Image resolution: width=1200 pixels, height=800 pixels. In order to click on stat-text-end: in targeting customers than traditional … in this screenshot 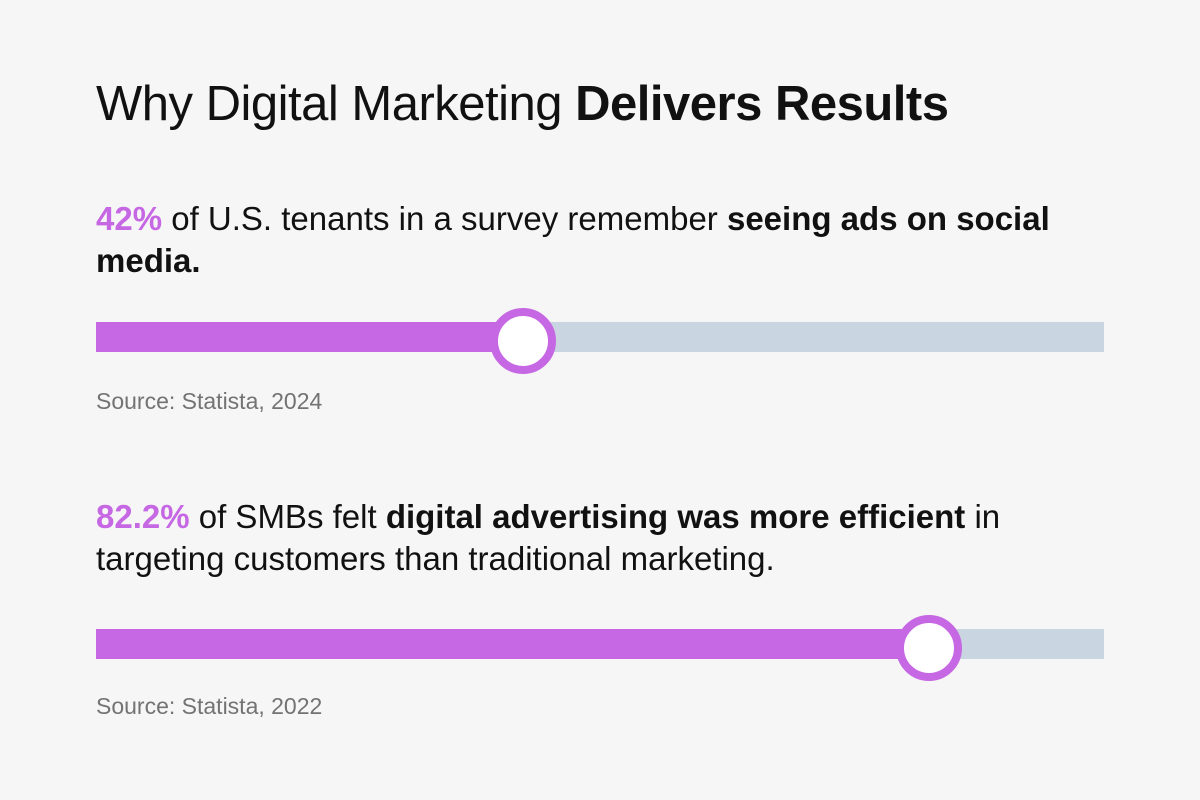, I will do `click(548, 537)`.